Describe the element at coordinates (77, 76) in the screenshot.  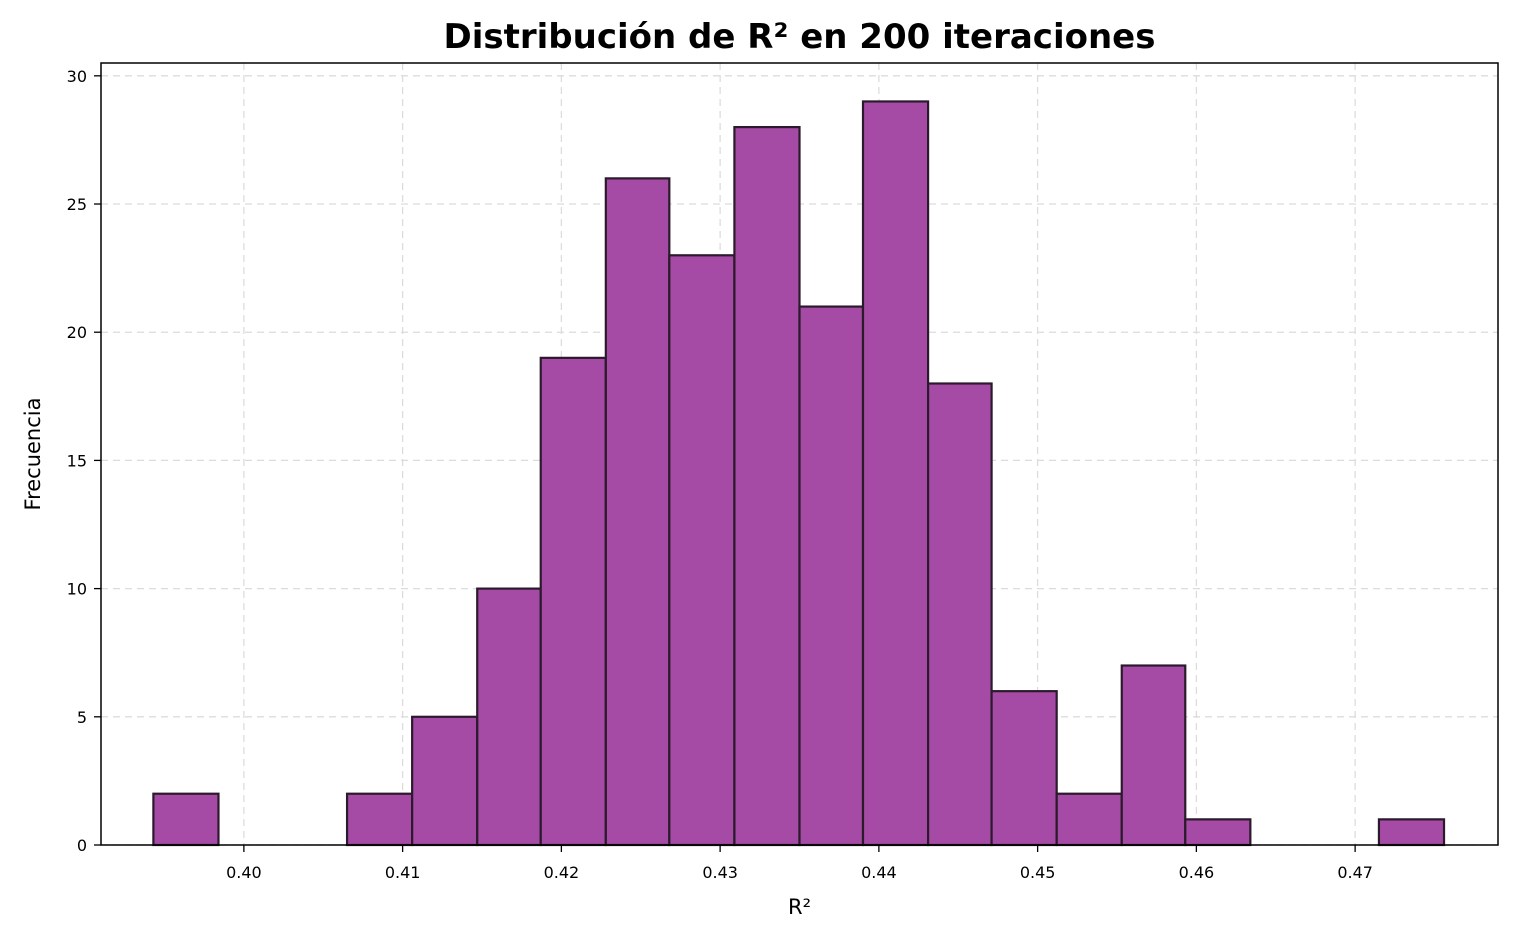
I see `y-tick-label: 30` at that location.